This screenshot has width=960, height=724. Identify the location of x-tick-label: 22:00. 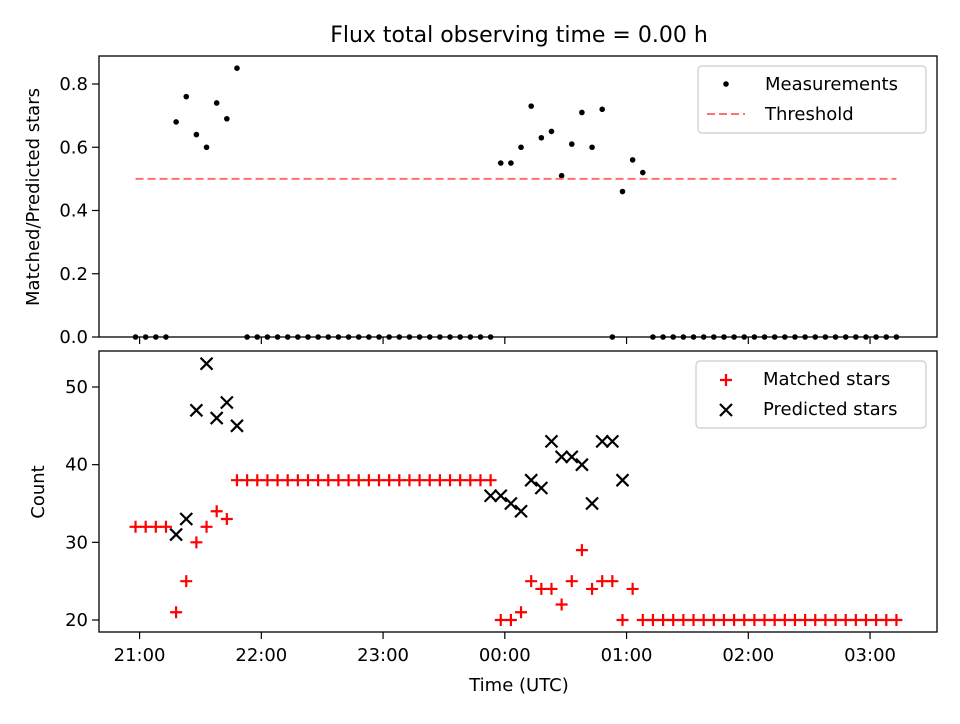
(261, 655).